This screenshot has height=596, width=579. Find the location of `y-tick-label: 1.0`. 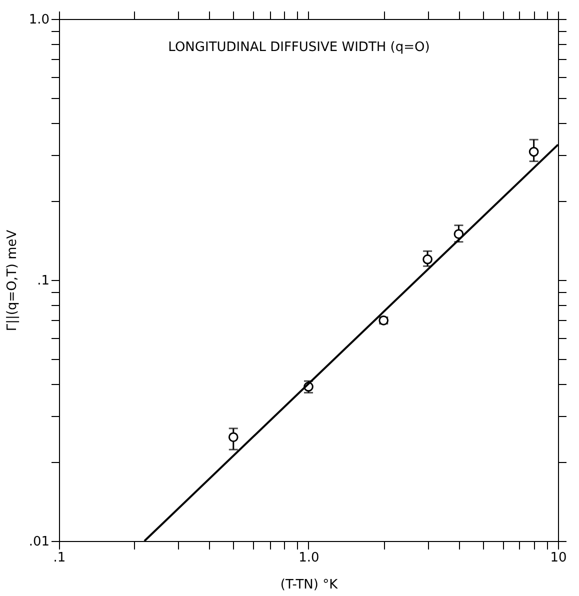

y-tick-label: 1.0 is located at coordinates (39, 20).